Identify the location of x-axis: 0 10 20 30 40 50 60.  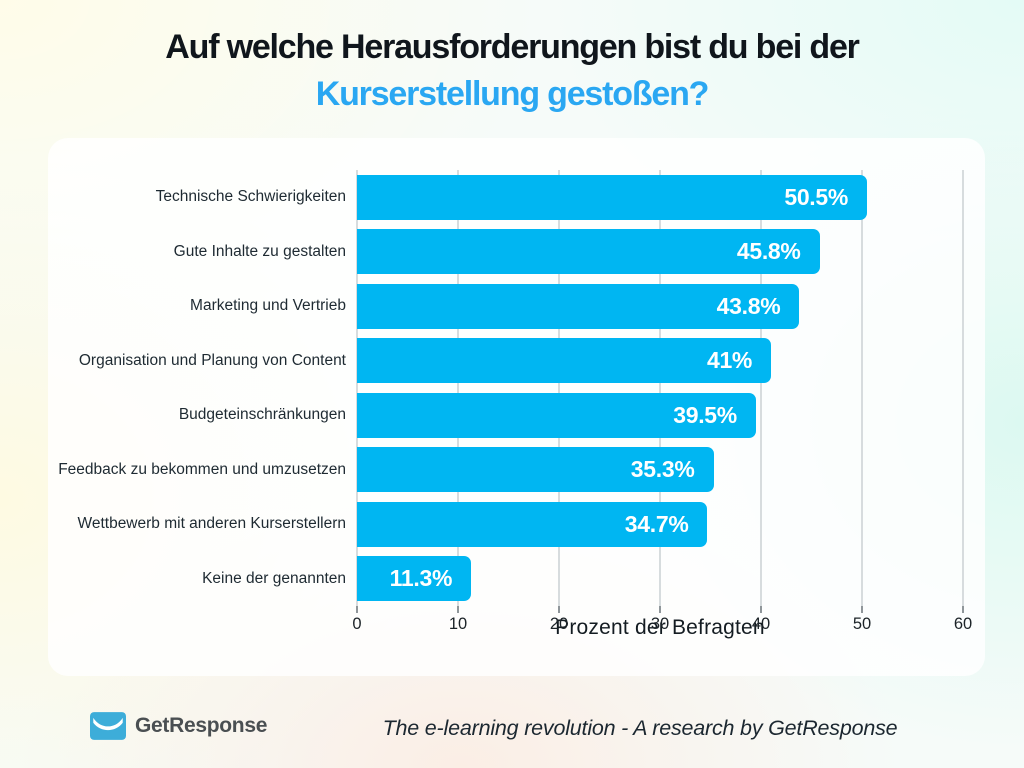
(662, 621).